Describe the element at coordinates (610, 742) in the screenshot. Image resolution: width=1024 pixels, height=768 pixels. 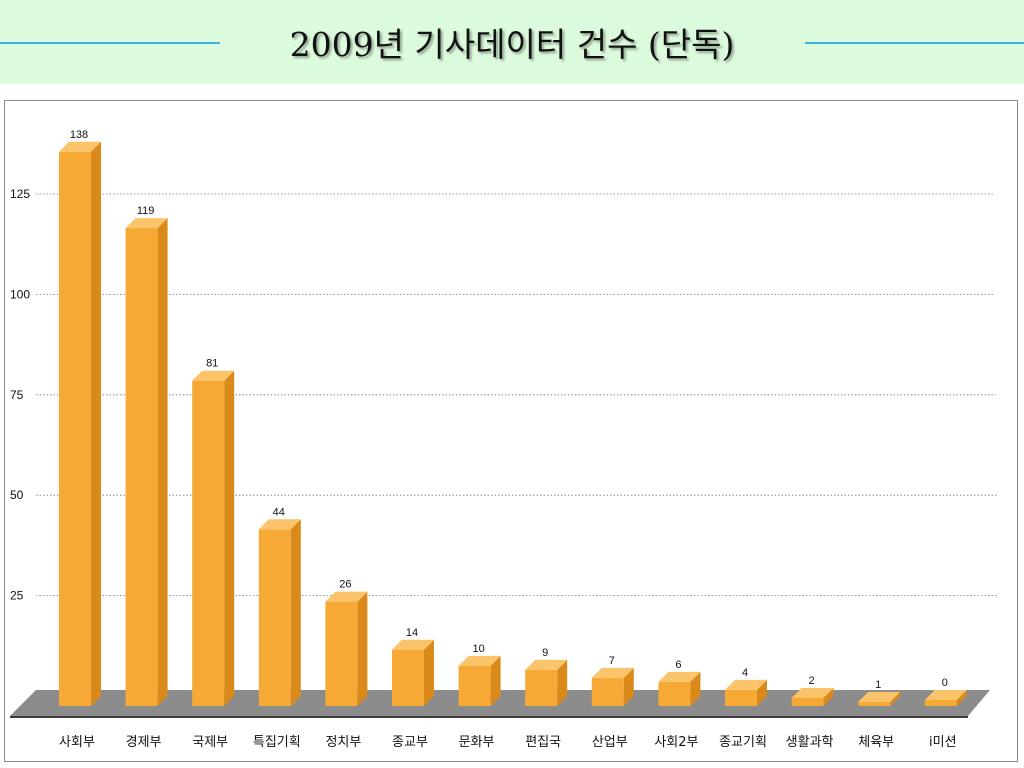
I see `x-category-label: 산업부` at that location.